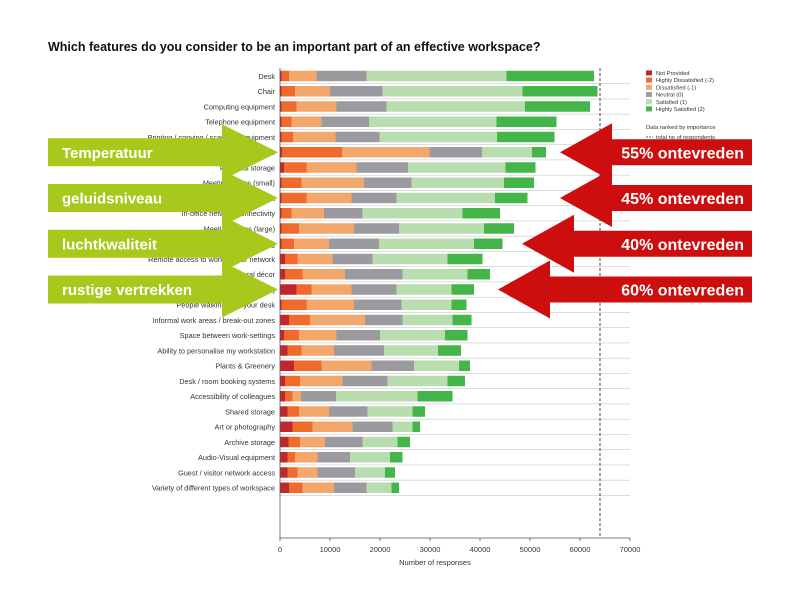 This screenshot has height=595, width=794. I want to click on green-callout-label: rustige vertrekken, so click(127, 290).